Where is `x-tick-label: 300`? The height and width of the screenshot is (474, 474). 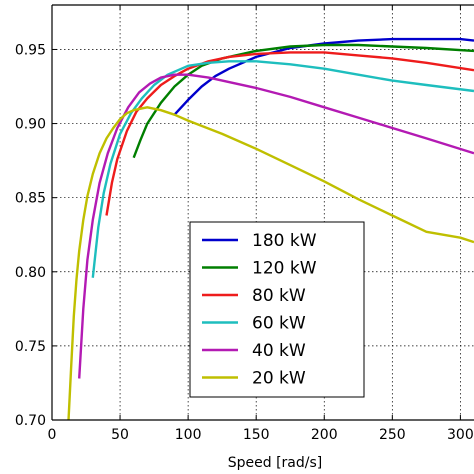
x-tick-label: 300 is located at coordinates (460, 435).